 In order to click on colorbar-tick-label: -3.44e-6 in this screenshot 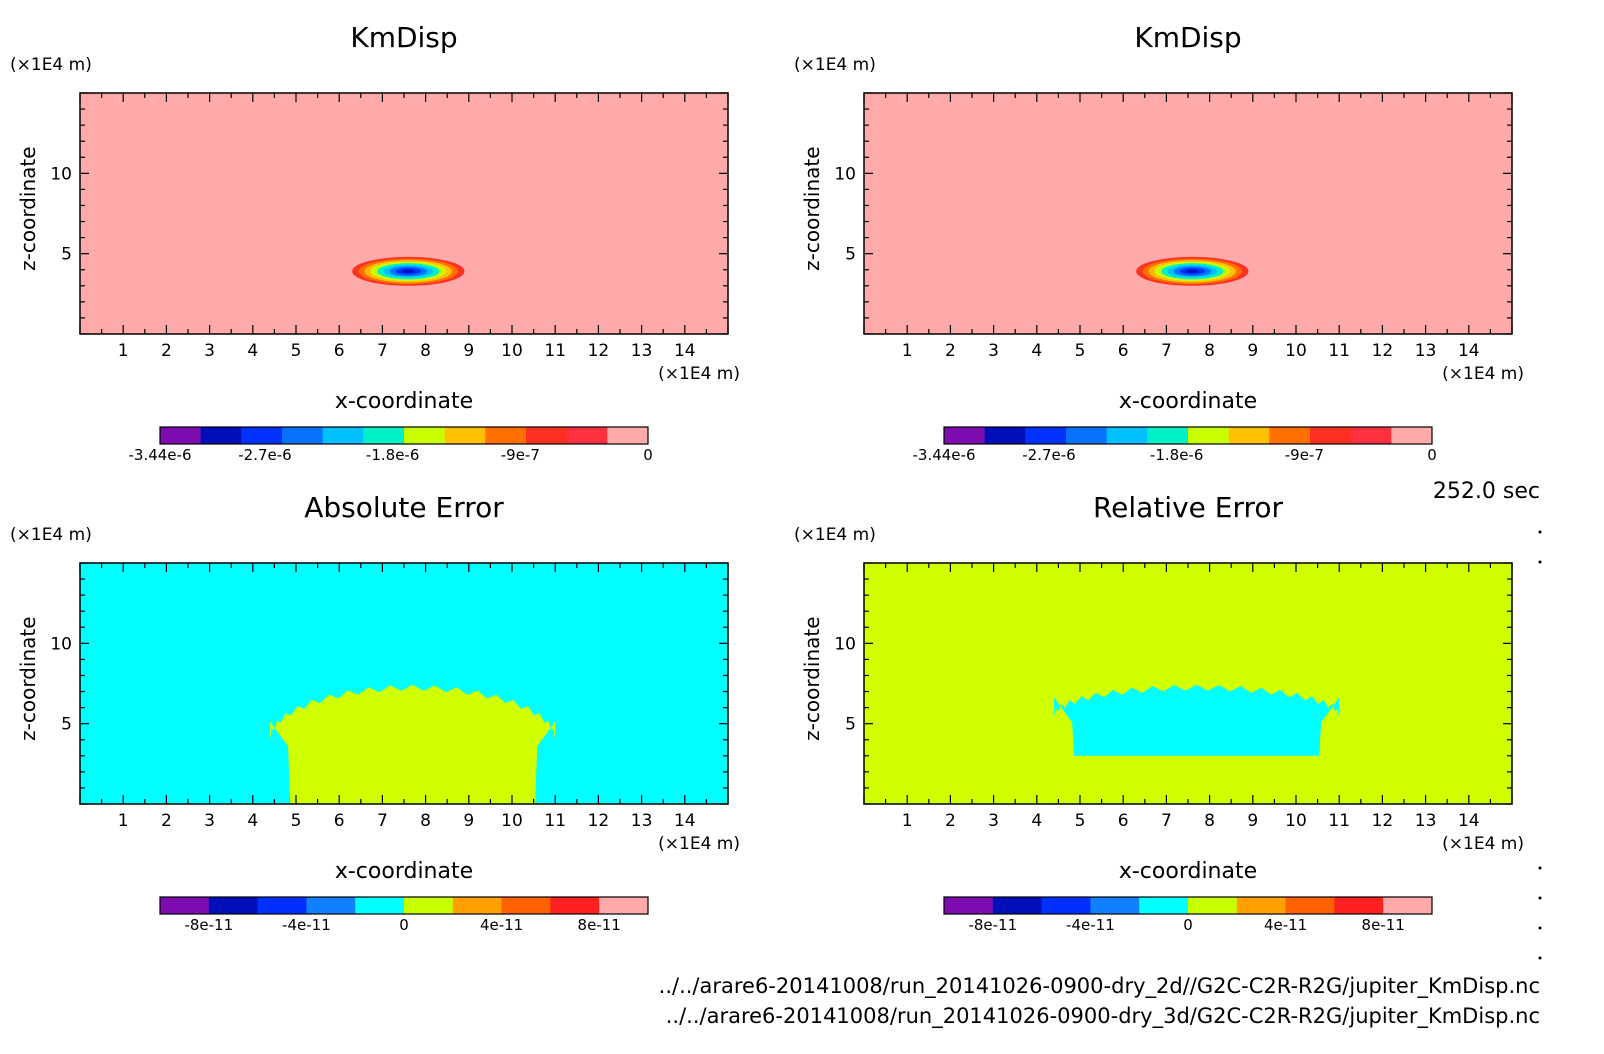, I will do `click(160, 455)`.